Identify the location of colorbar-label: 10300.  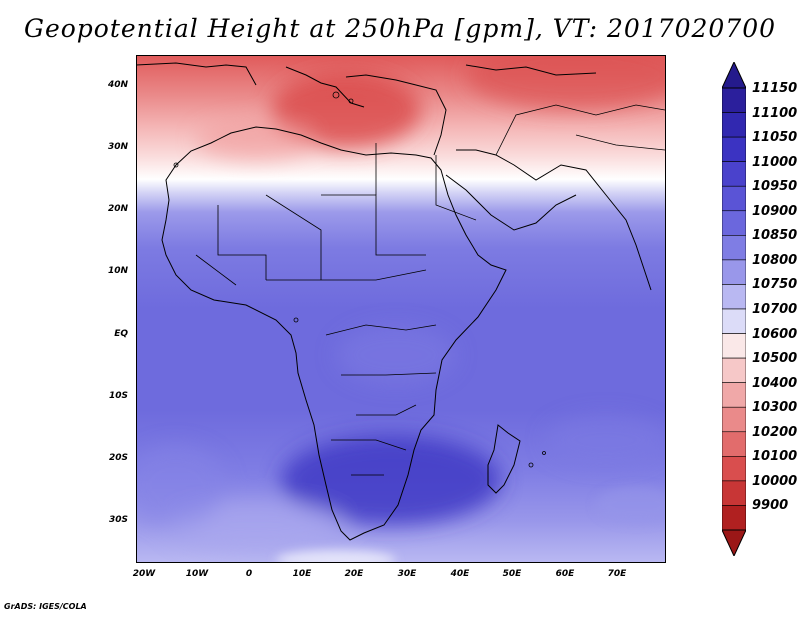
(775, 408).